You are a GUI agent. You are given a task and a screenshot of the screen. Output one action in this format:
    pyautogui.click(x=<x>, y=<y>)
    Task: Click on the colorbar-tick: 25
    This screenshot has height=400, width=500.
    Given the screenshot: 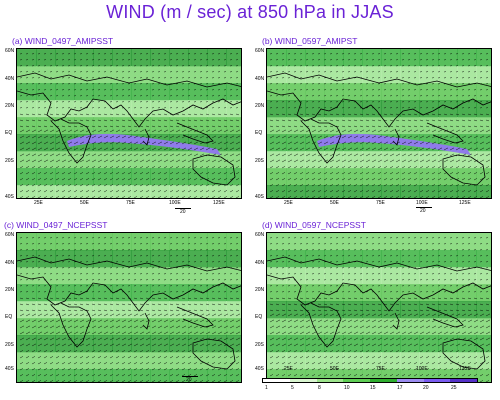 What is the action you would take?
    pyautogui.click(x=454, y=388)
    